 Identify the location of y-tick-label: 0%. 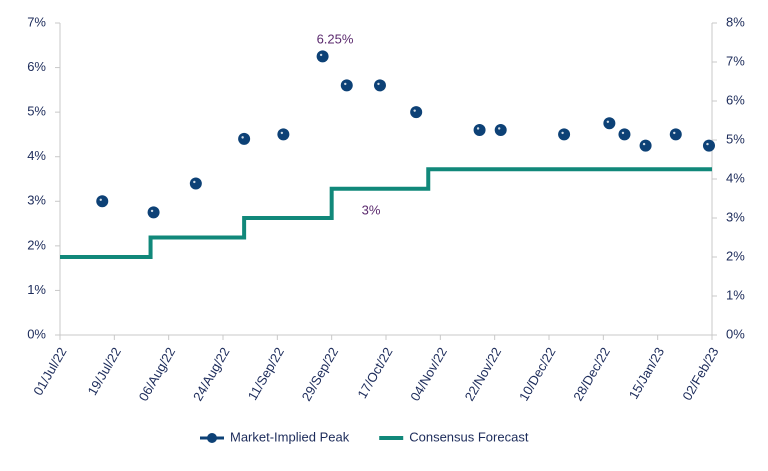
(36, 333).